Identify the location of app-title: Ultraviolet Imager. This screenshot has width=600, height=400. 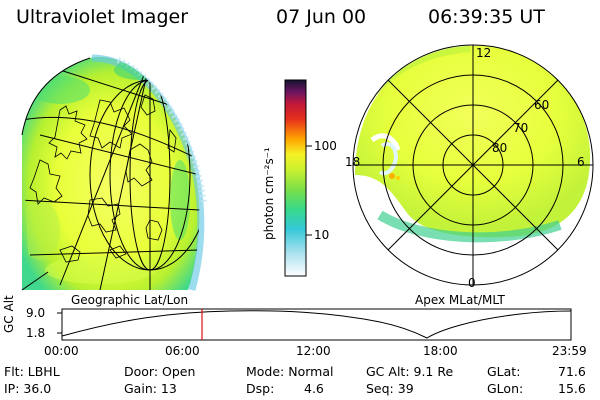
(102, 17).